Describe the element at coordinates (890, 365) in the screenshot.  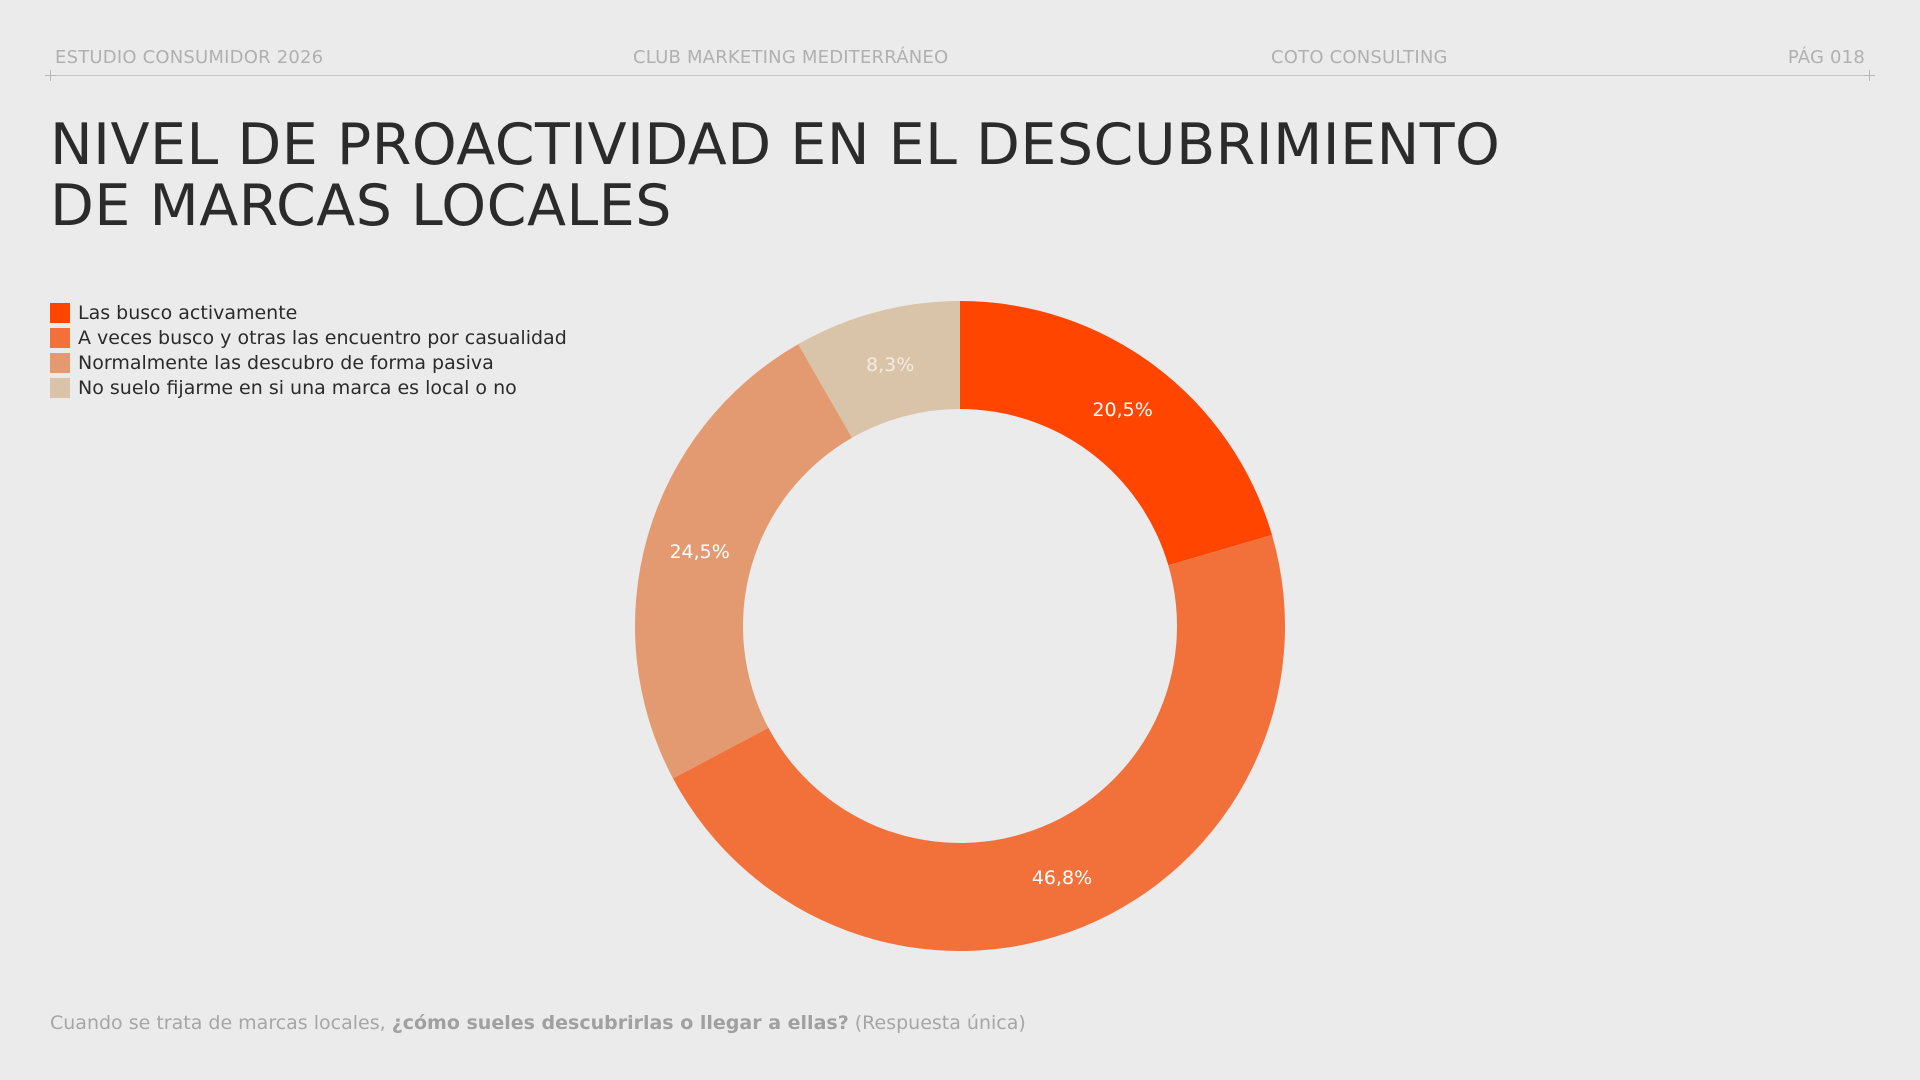
I see `data-label: 8,3%` at that location.